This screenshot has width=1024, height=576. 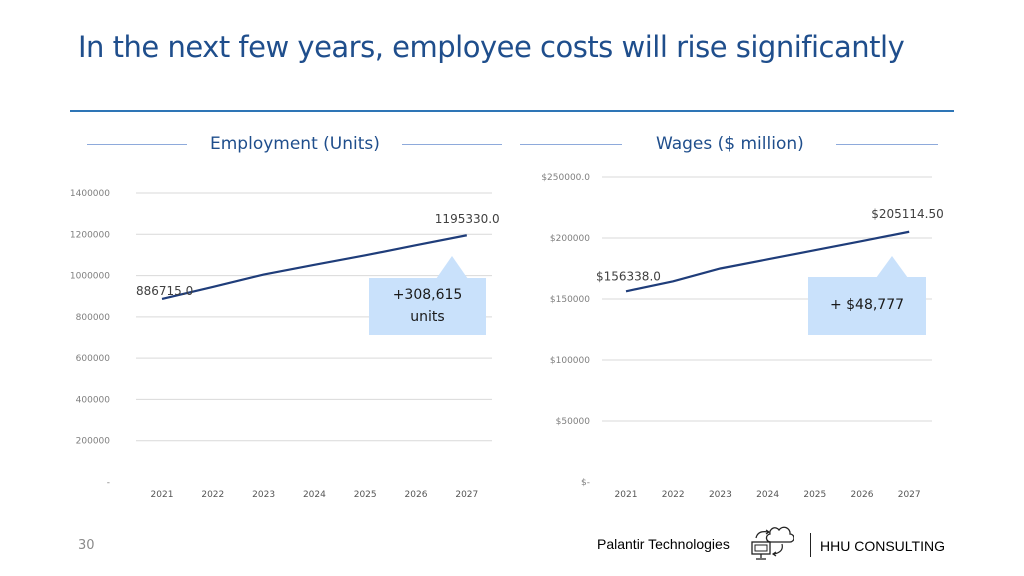 I want to click on employment-ytick-label: 200000, so click(x=93, y=442).